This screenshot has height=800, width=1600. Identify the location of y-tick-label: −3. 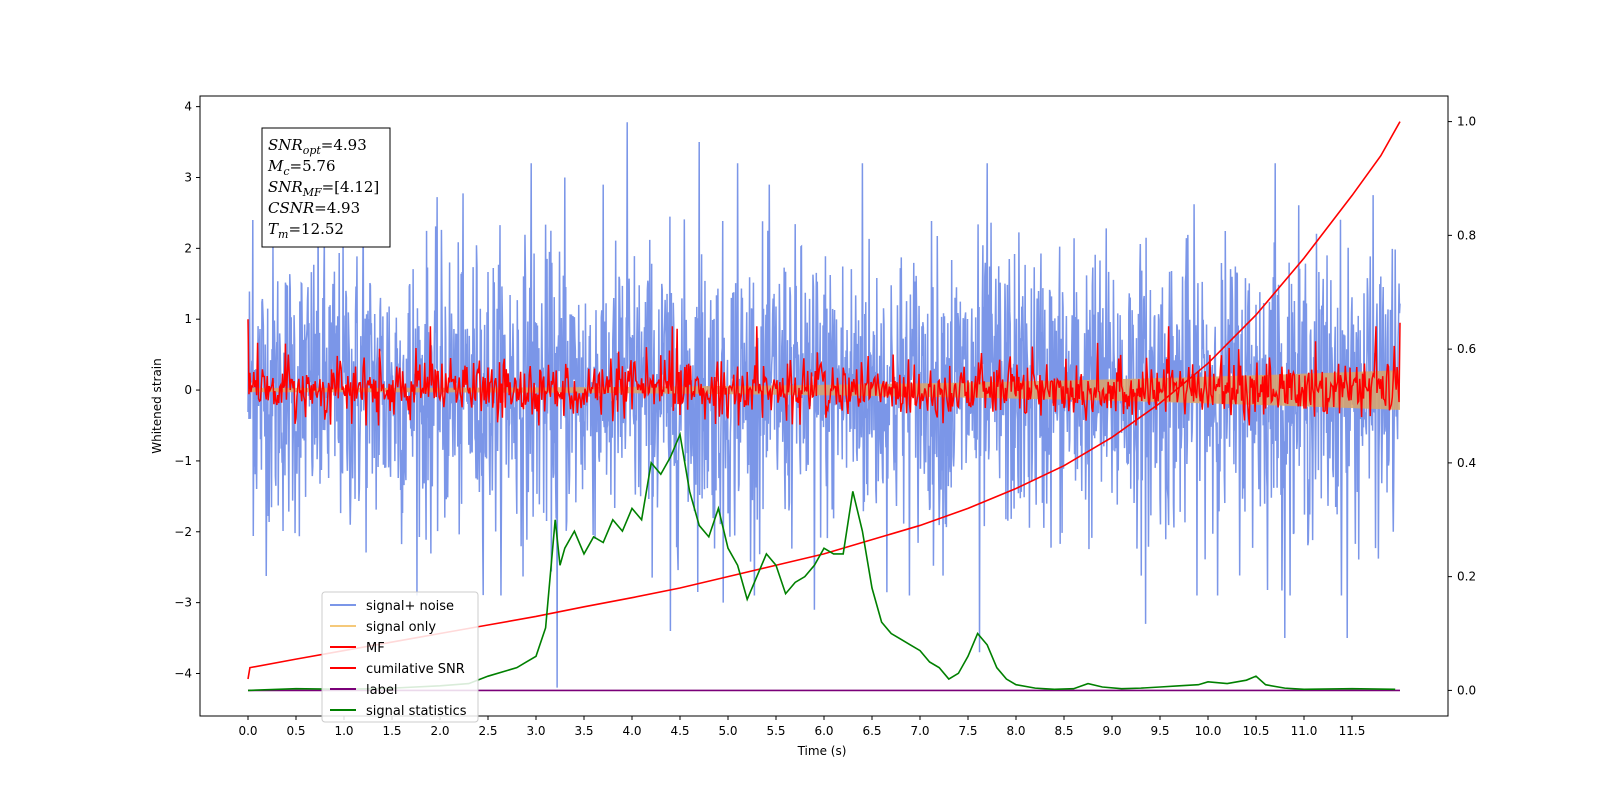
(183, 603).